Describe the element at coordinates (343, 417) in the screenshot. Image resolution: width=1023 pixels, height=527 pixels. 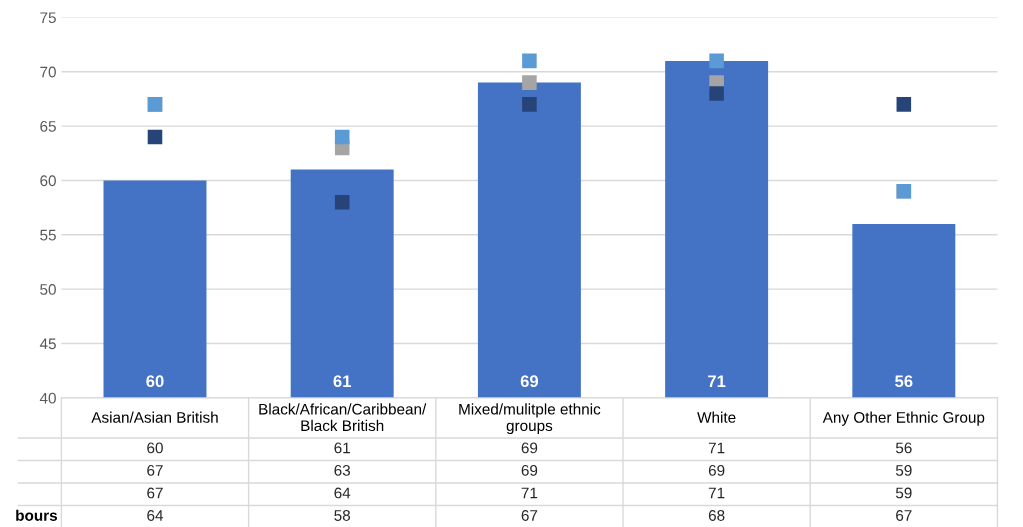
I see `x-tick-label: Black/African/Caribbean/ Black British` at that location.